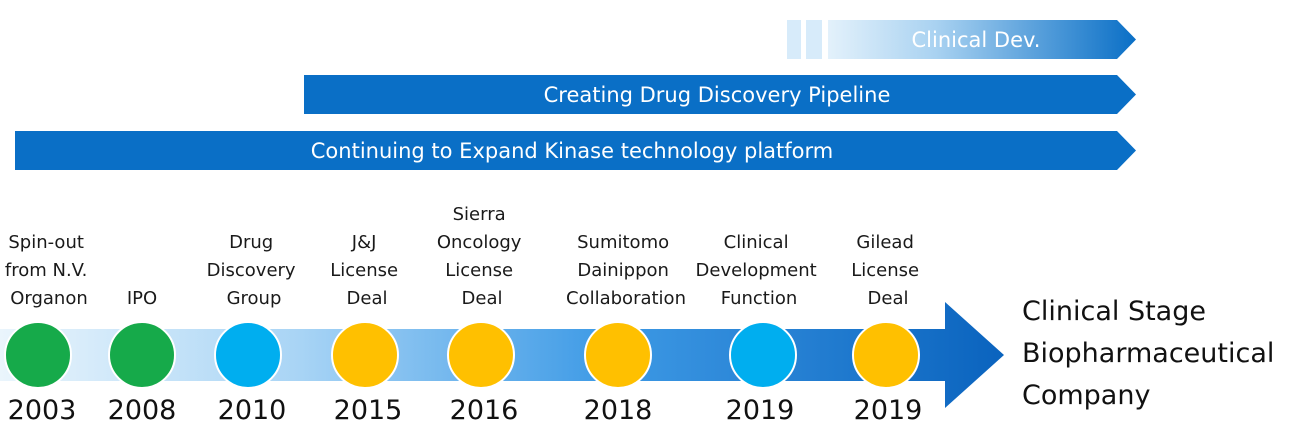  Describe the element at coordinates (886, 355) in the screenshot. I see `milestone-circle-2019-gilead` at that location.